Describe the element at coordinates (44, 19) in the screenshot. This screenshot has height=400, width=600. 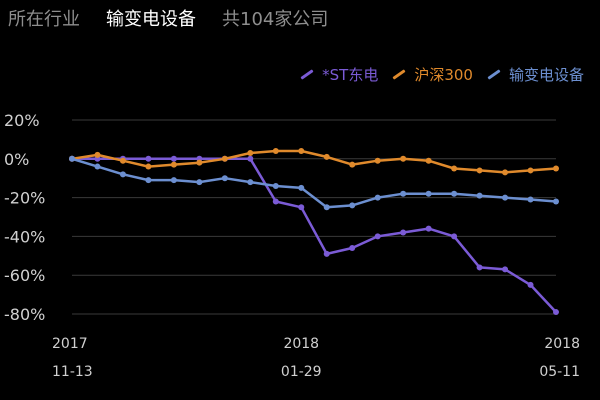
I see `industry-label: 所在行业` at that location.